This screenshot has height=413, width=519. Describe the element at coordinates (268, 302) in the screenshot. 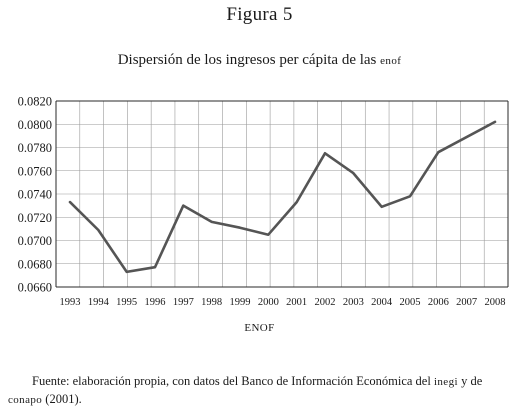

I see `x-tick-label: 2000` at that location.